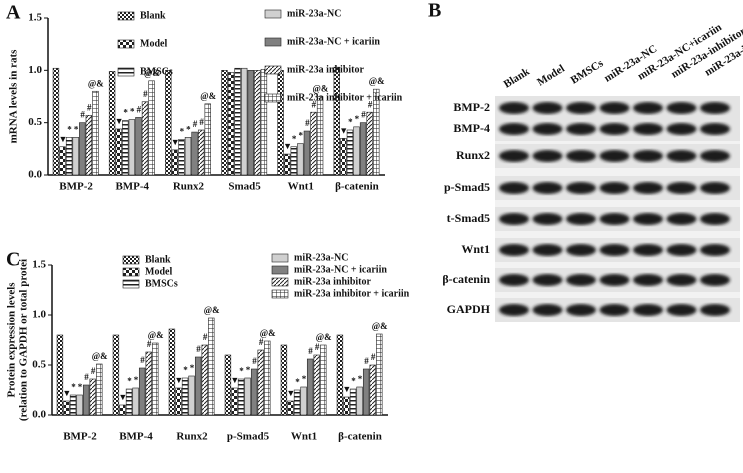 Image resolution: width=743 pixels, height=473 pixels. What do you see at coordinates (158, 259) in the screenshot?
I see `legend-label: Blank` at bounding box center [158, 259].